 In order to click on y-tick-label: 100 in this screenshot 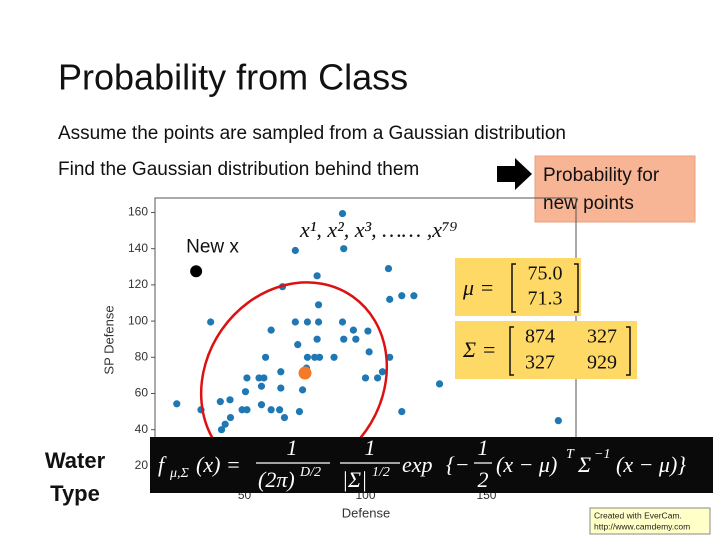, I will do `click(138, 320)`.